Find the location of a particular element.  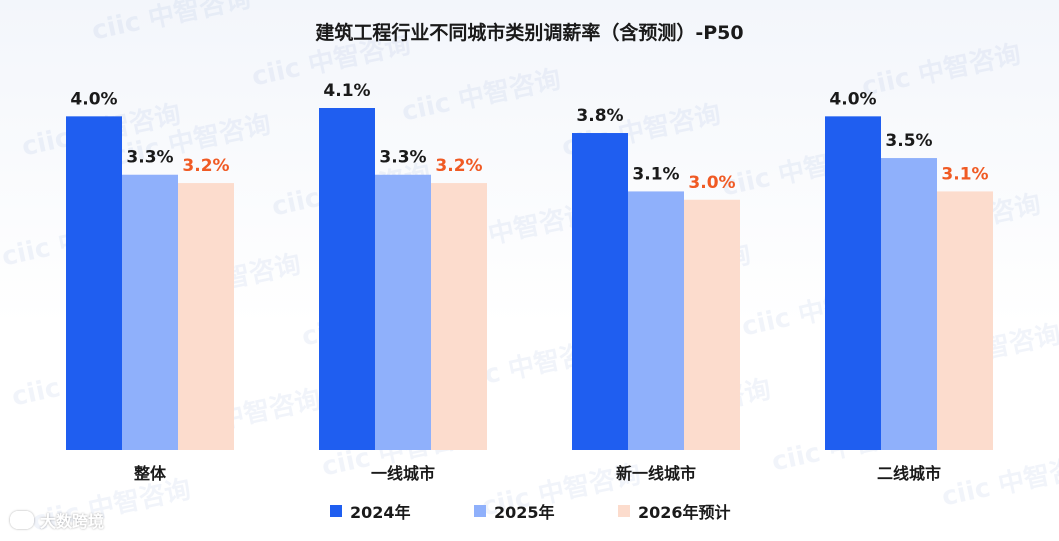

legend-label: 2026年预计 is located at coordinates (684, 512).